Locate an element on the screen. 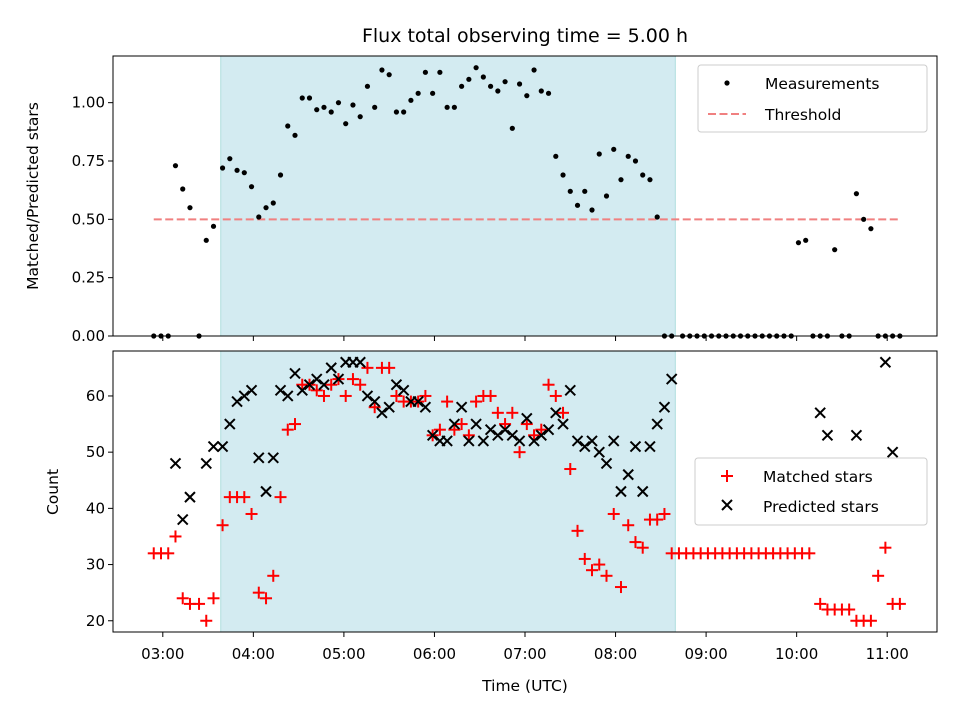 This screenshot has width=960, height=720. y-tick-label: 60 is located at coordinates (95, 396).